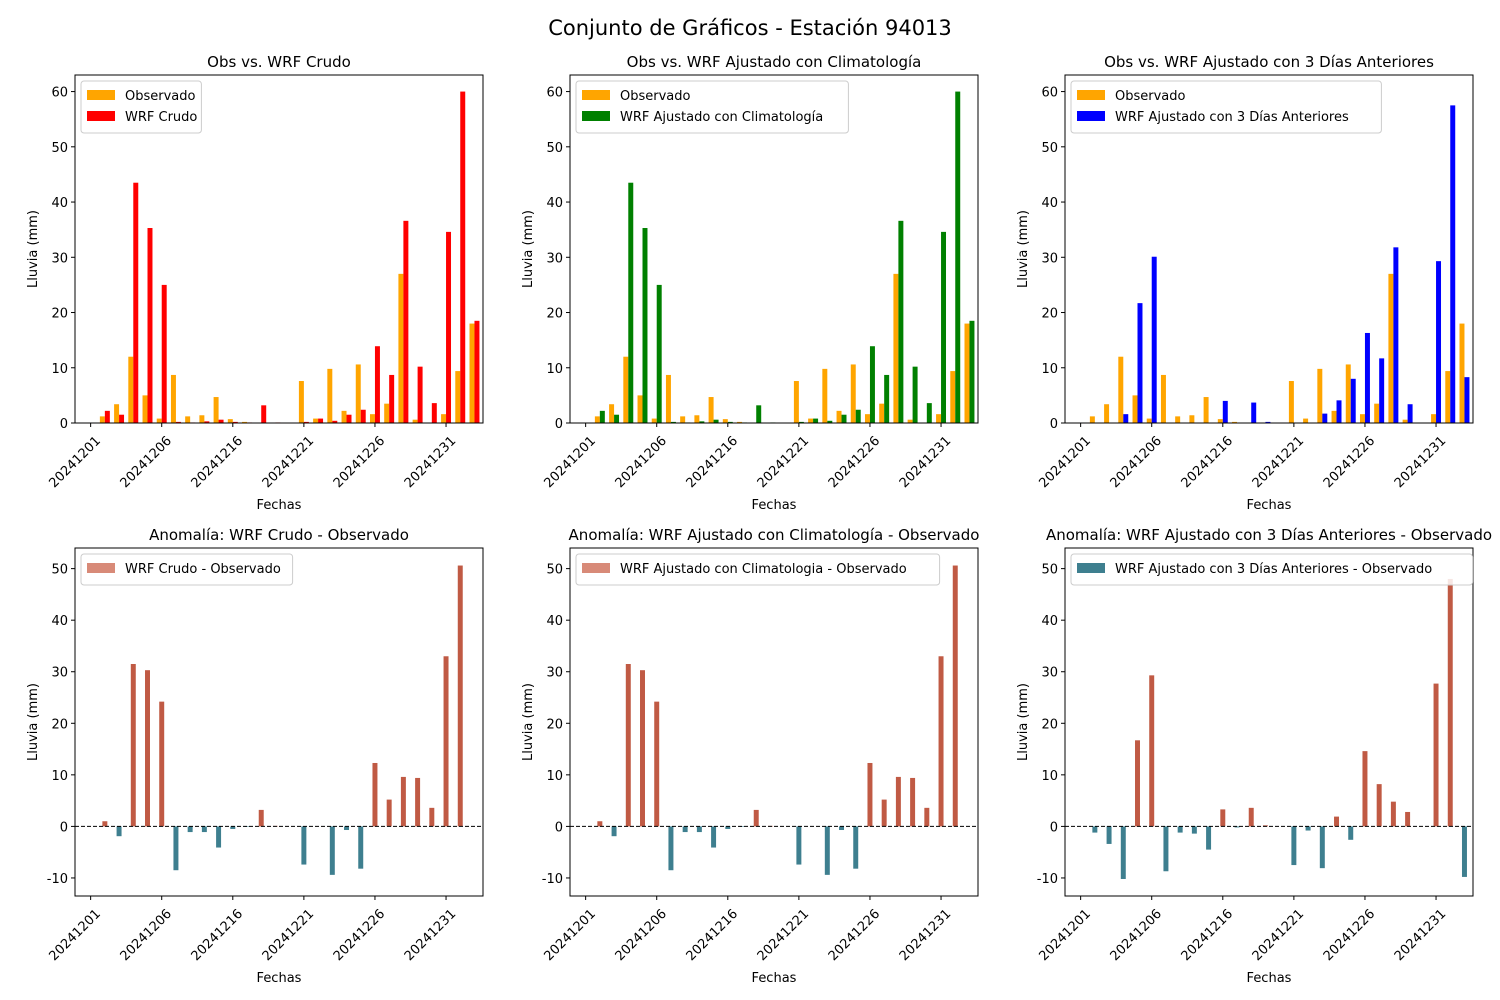 The width and height of the screenshot is (1500, 1000). What do you see at coordinates (1150, 96) in the screenshot?
I see `legend-label: Observado` at bounding box center [1150, 96].